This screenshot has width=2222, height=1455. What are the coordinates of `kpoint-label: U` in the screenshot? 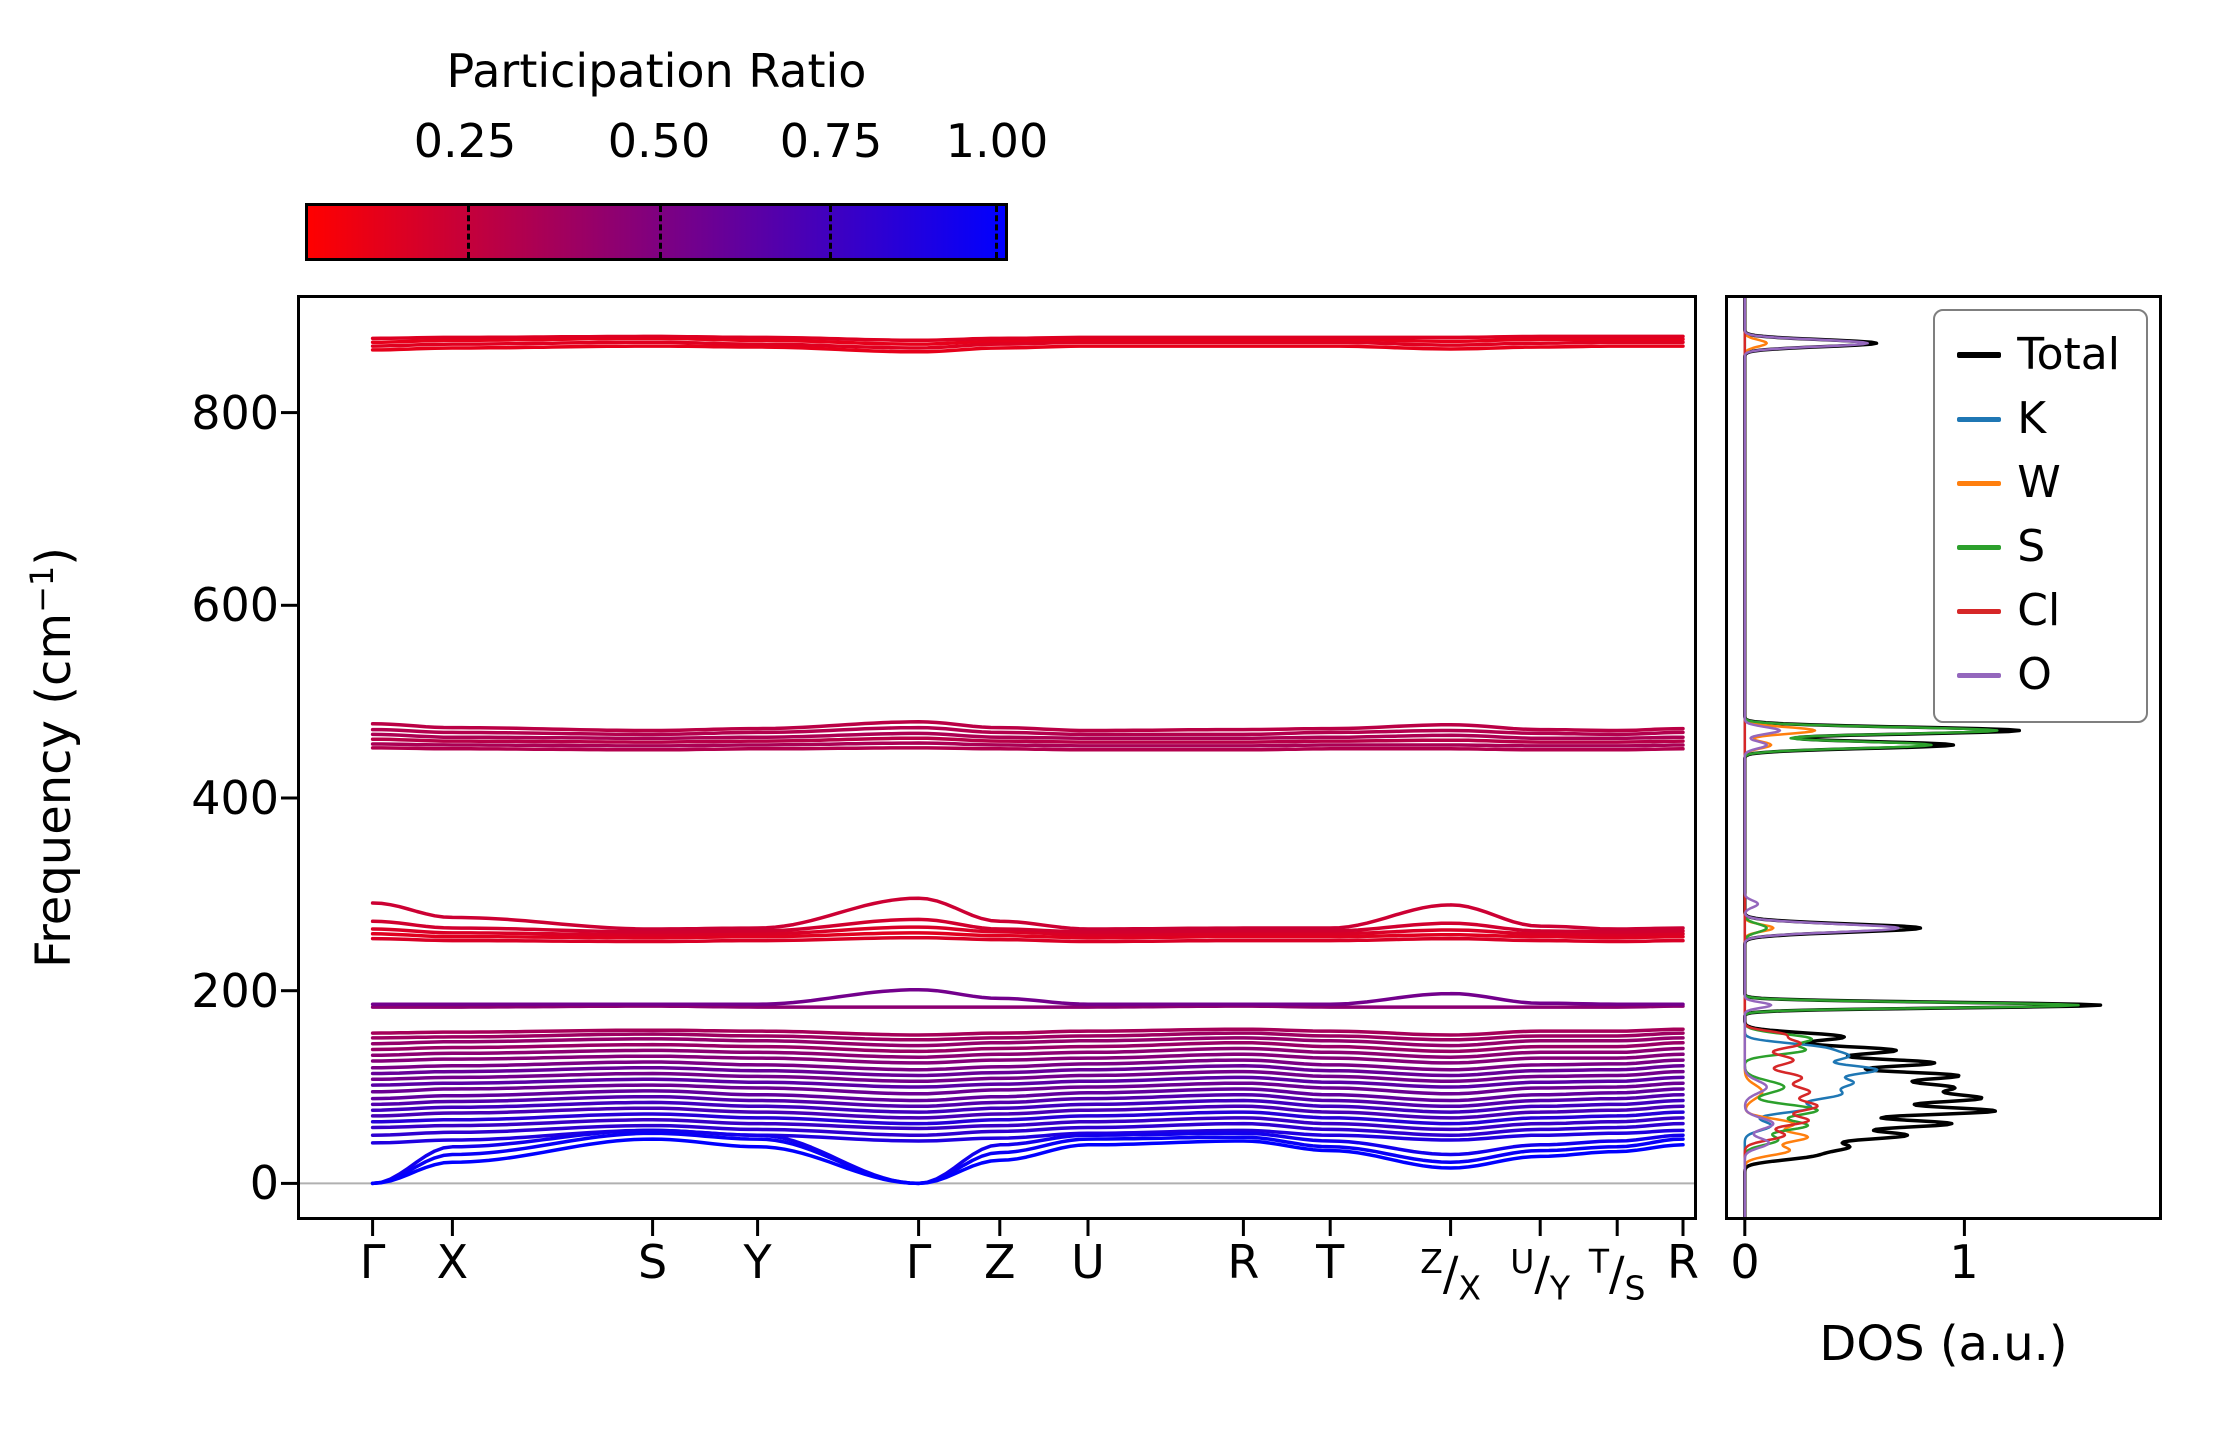 It's located at (1088, 1262).